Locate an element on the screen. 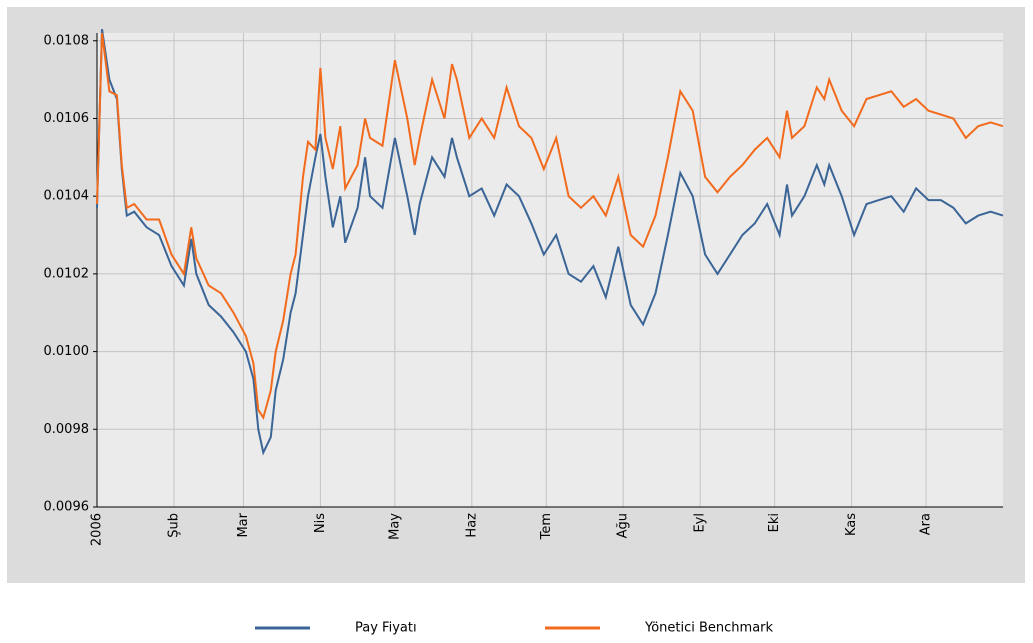 The image size is (1033, 643). y-tick-label: 0.0108 is located at coordinates (67, 40).